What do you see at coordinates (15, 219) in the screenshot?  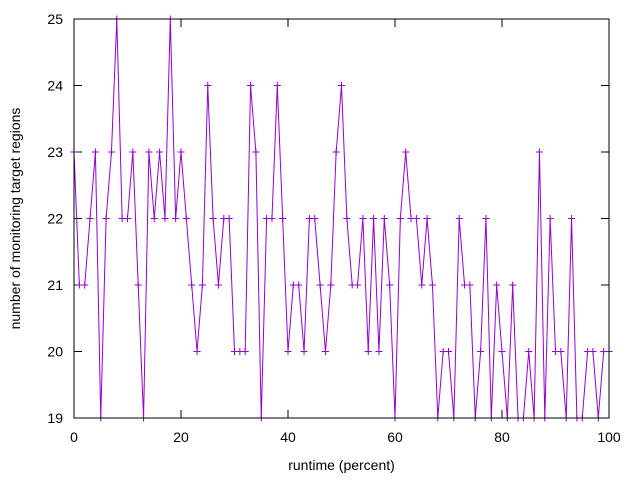 I see `y-axis-title: number of monitoring target regions` at bounding box center [15, 219].